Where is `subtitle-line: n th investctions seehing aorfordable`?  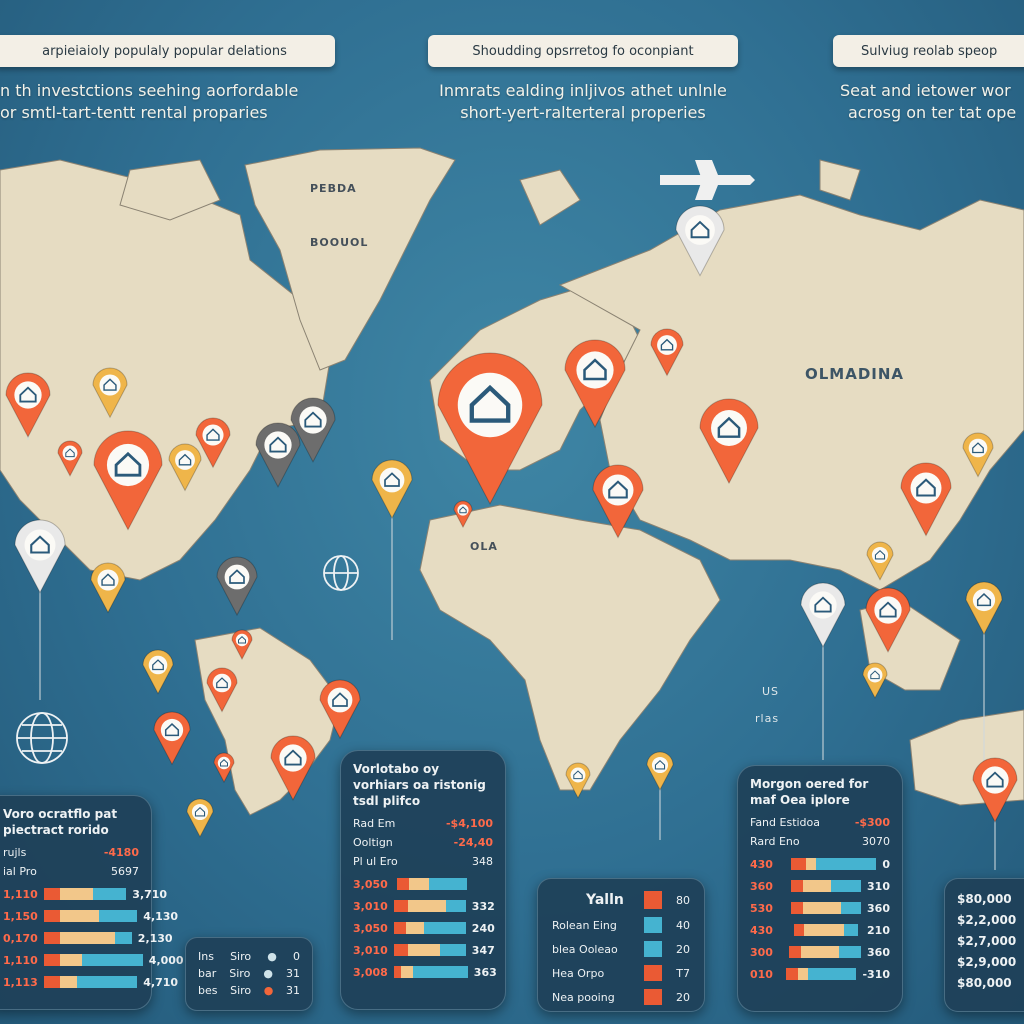
subtitle-line: n th investctions seehing aorfordable is located at coordinates (149, 90).